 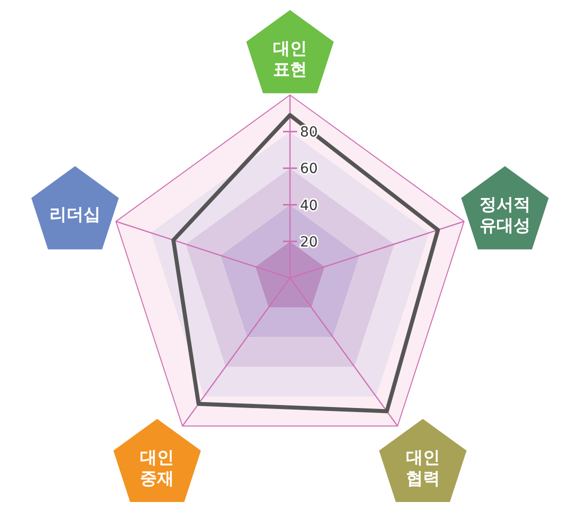 I want to click on y-tick-label: 40, so click(x=309, y=206).